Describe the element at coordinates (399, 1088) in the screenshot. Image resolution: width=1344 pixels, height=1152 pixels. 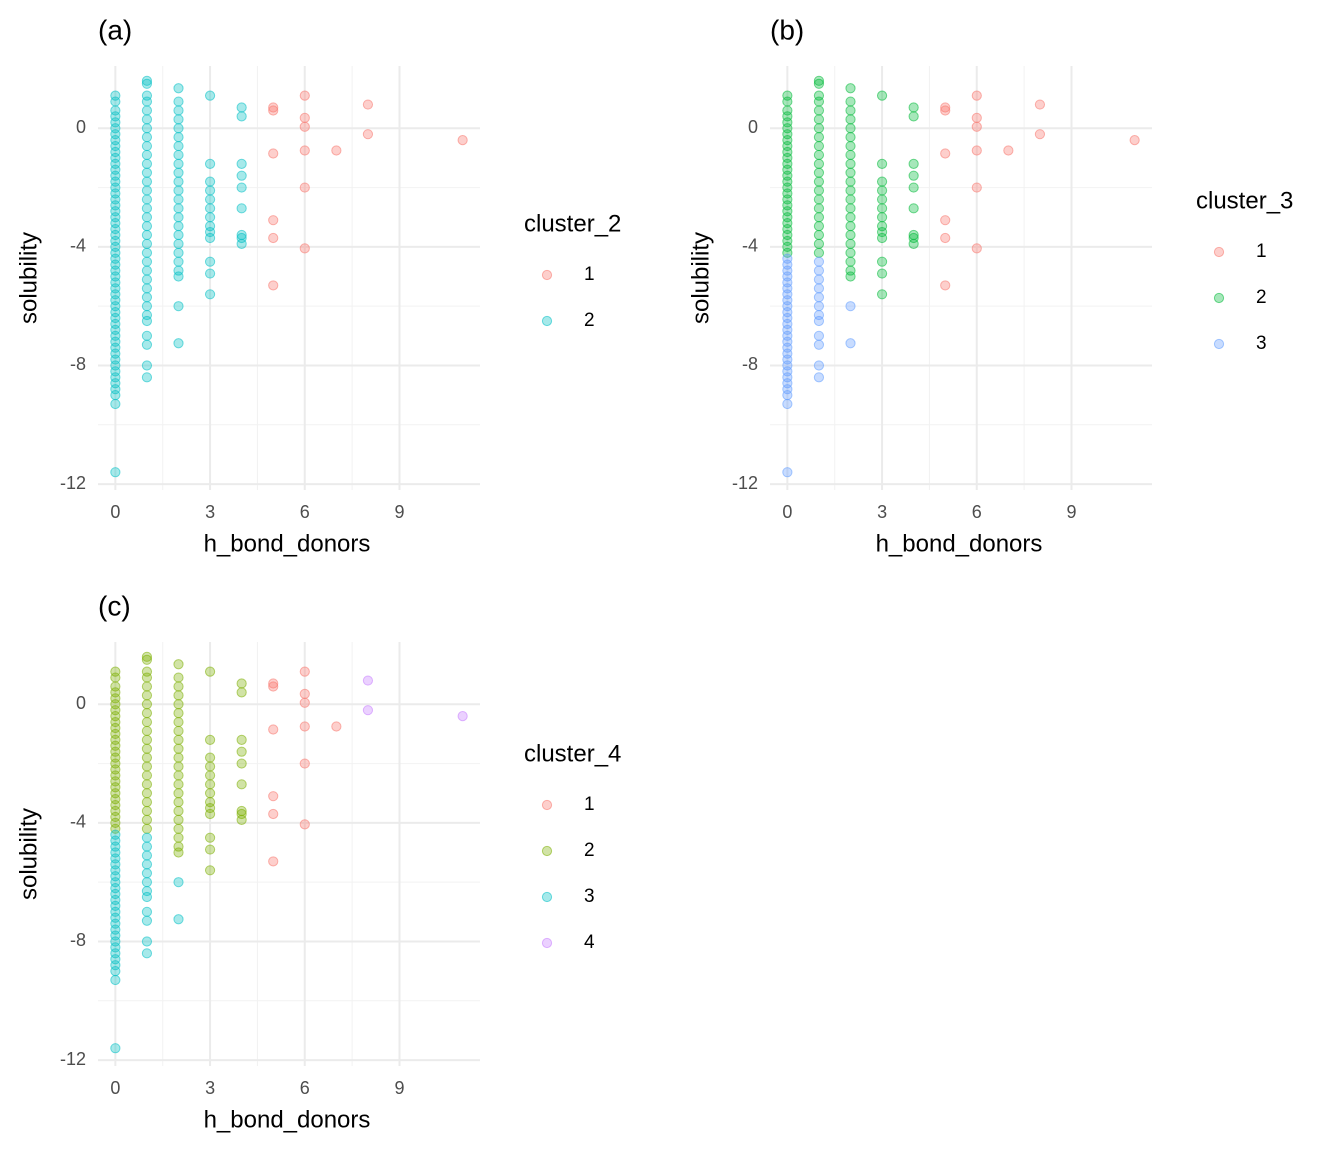
I see `x-tick-label: 9` at that location.